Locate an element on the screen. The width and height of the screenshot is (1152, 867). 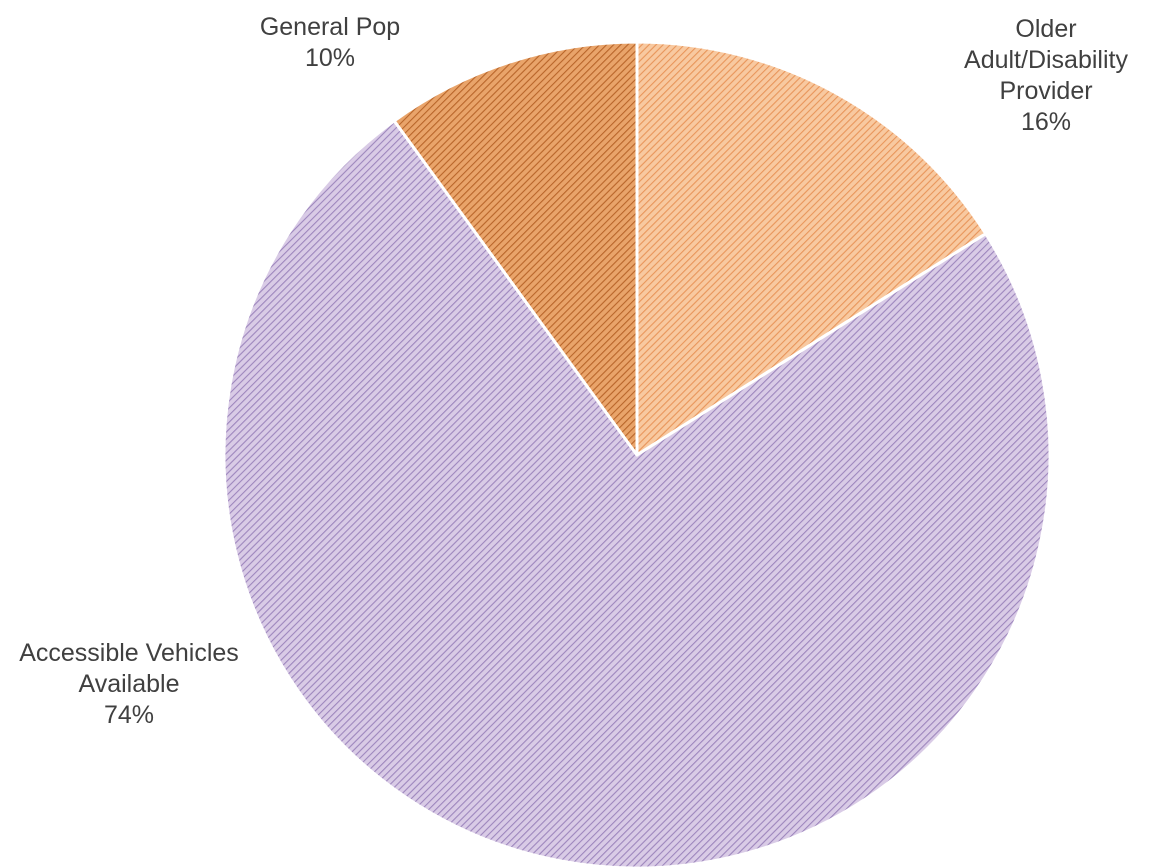
slice-value-label: 16% is located at coordinates (1046, 122).